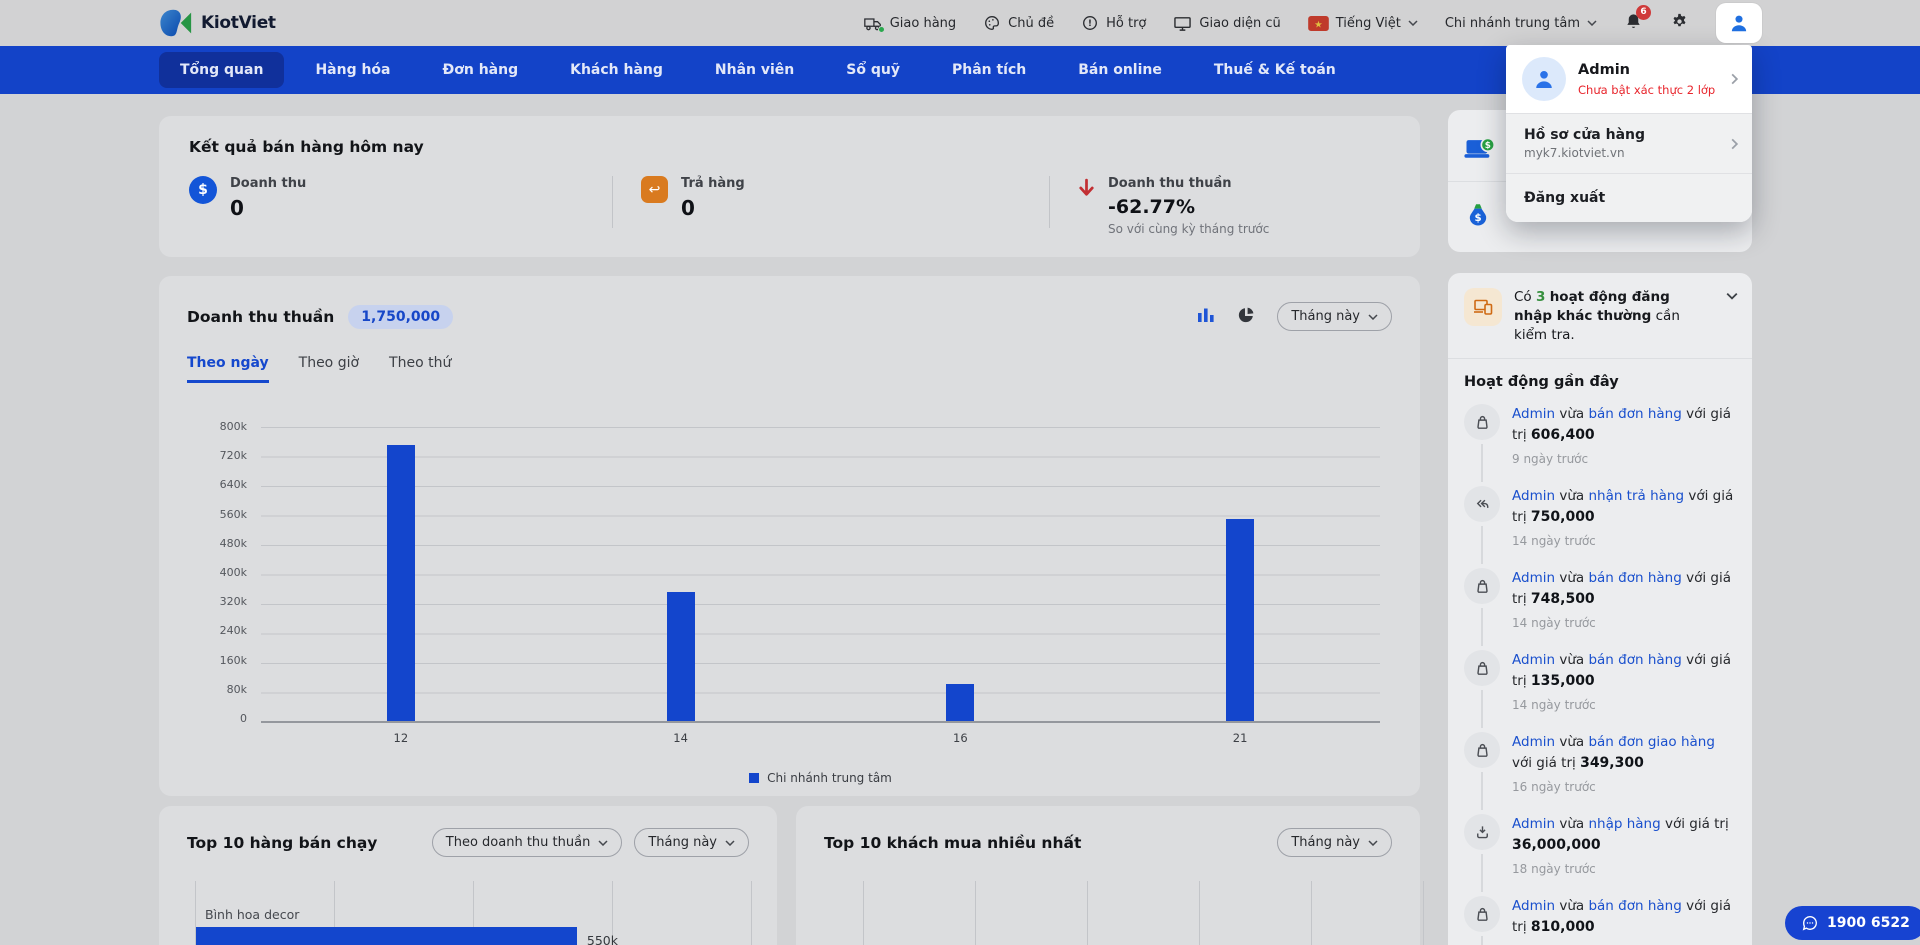 This screenshot has width=1920, height=945. What do you see at coordinates (1629, 198) in the screenshot?
I see `user-menu-logout: Đăng xuất` at bounding box center [1629, 198].